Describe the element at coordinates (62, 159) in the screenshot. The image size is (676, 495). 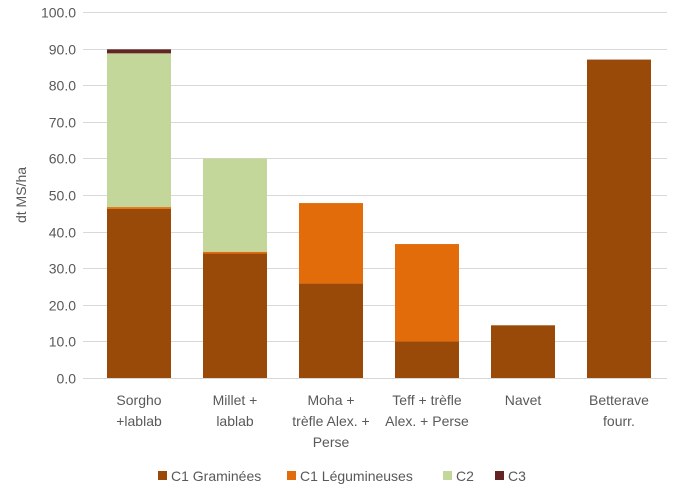
I see `y-tick-label: 60.0` at that location.